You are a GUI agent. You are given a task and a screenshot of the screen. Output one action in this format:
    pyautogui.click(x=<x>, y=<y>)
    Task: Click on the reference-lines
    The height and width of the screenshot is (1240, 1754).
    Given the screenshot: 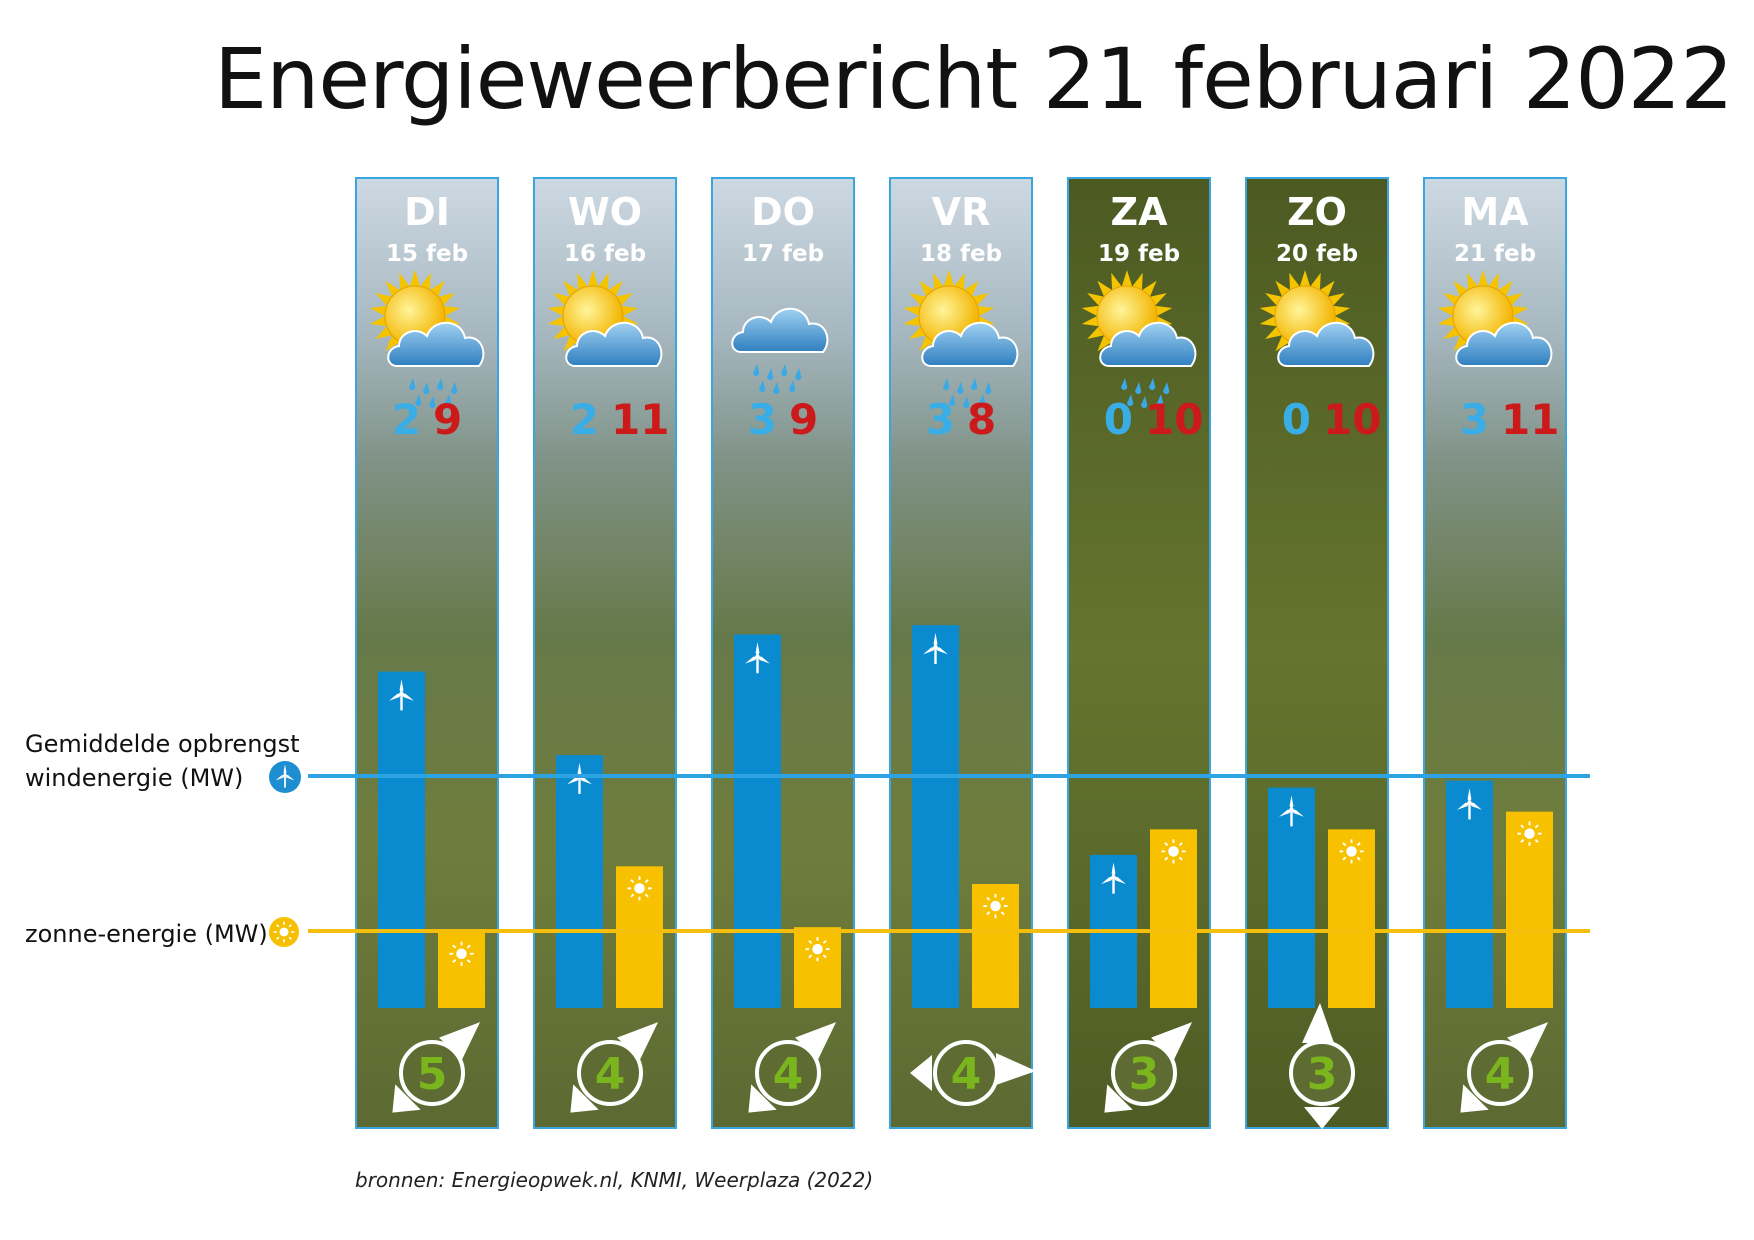 What is the action you would take?
    pyautogui.click(x=949, y=853)
    